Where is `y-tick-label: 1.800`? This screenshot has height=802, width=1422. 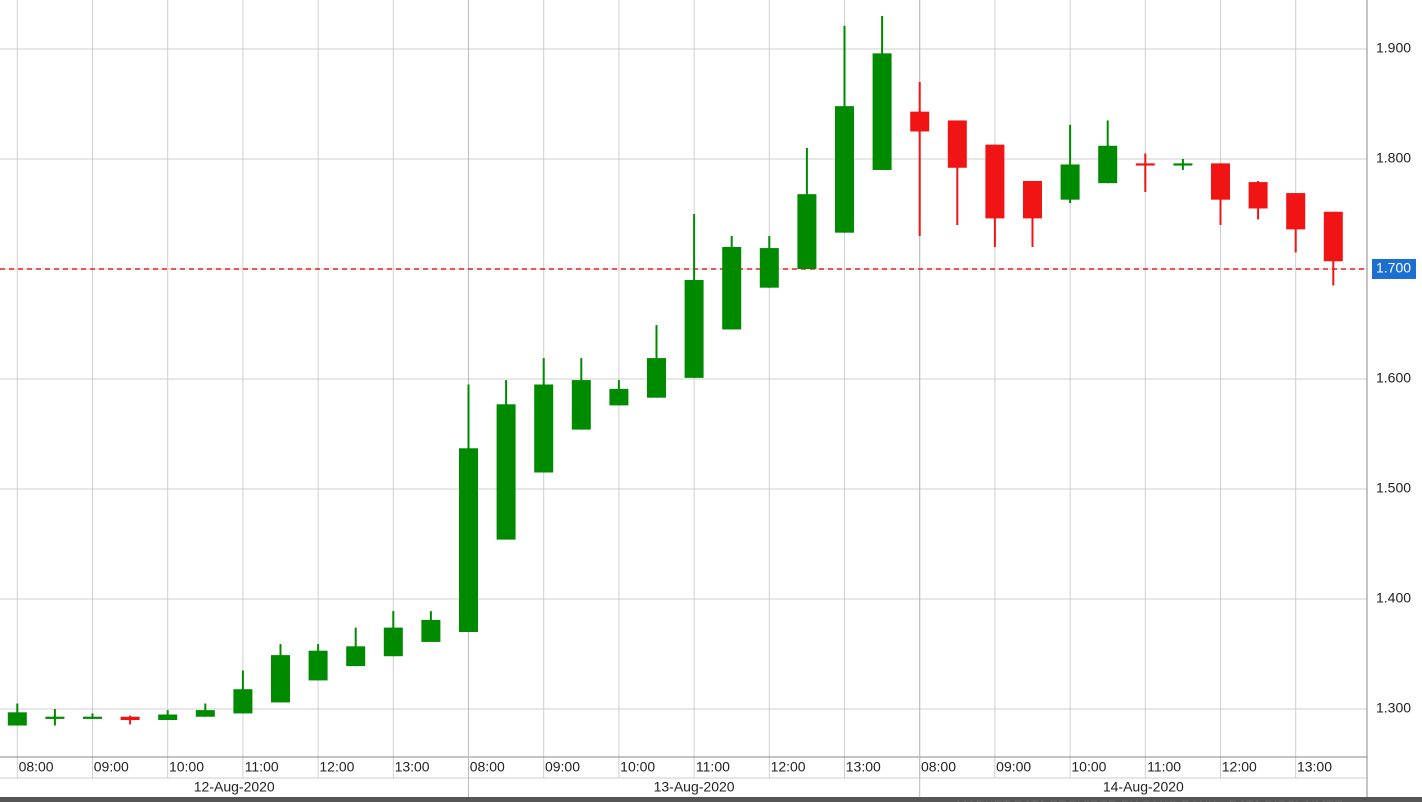
y-tick-label: 1.800 is located at coordinates (1393, 158).